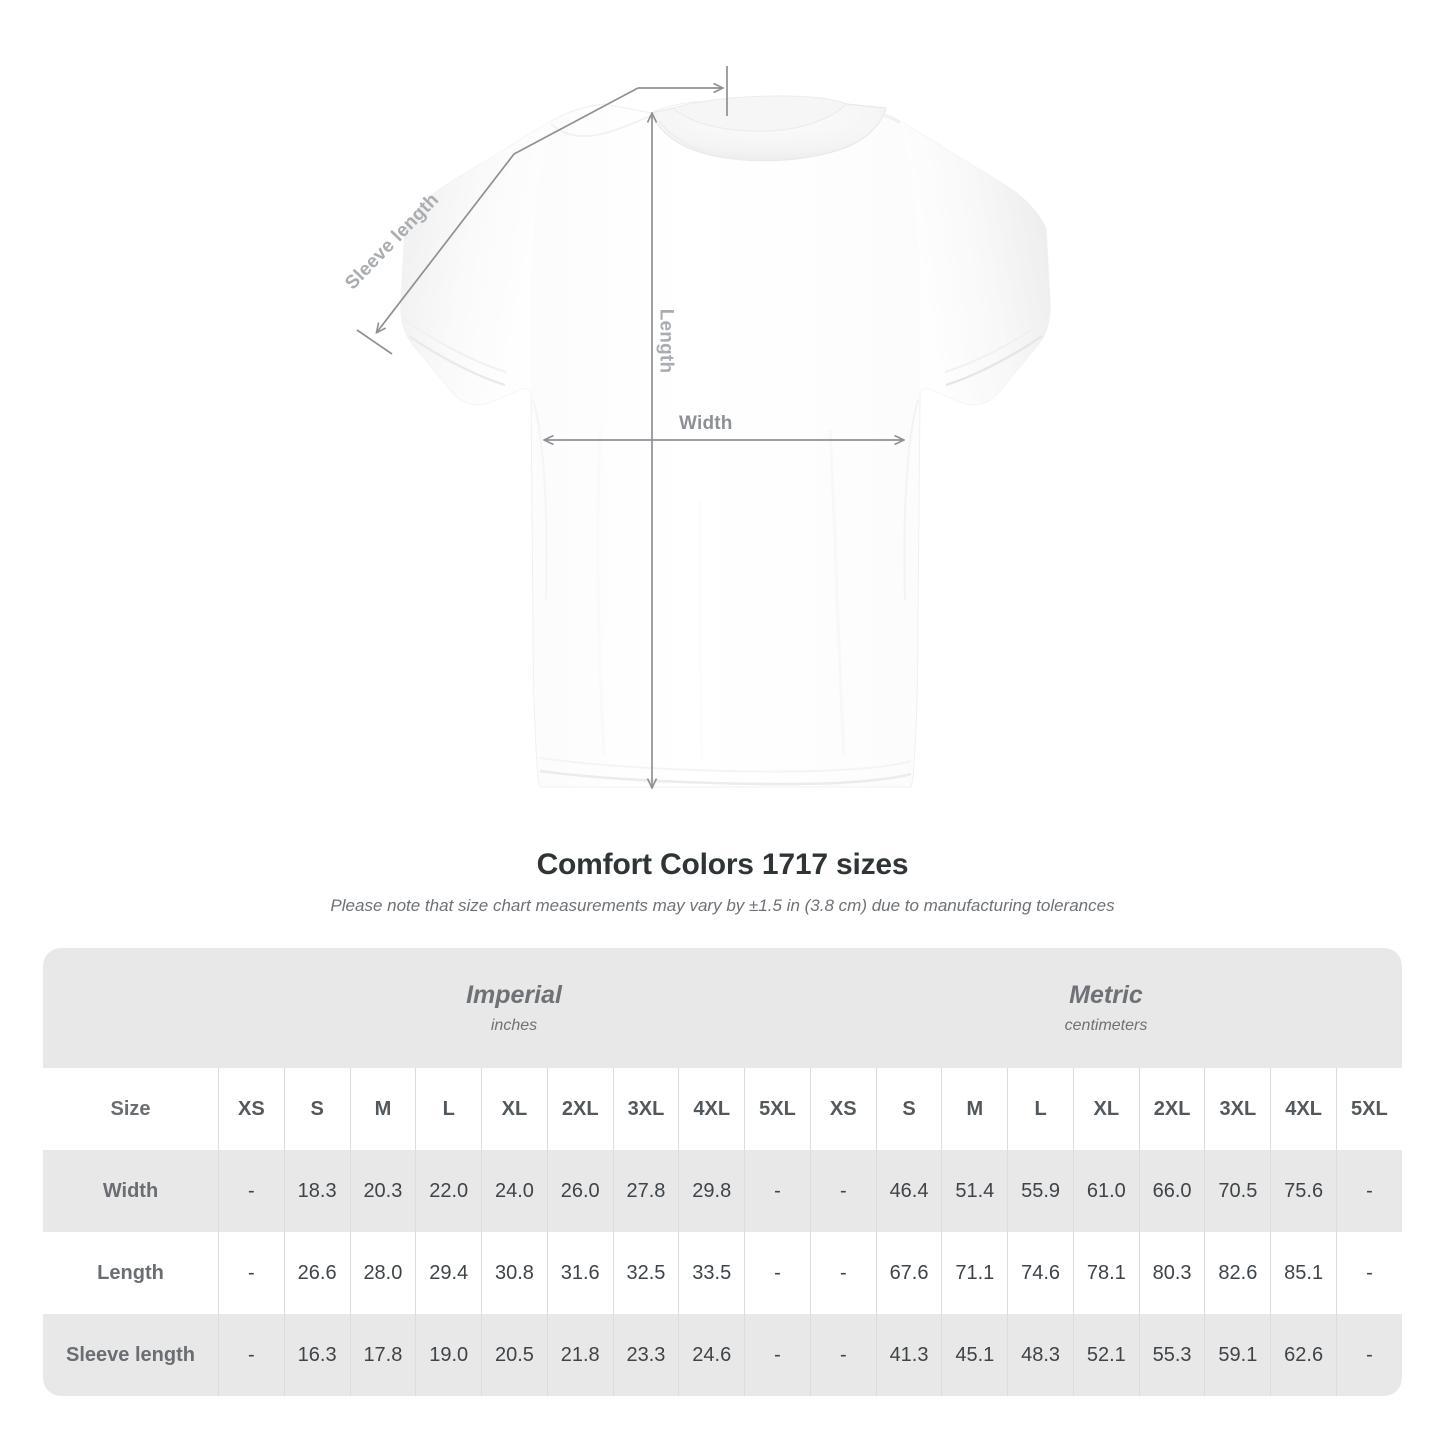  Describe the element at coordinates (908, 1273) in the screenshot. I see `measurement-cell: 67.6` at that location.